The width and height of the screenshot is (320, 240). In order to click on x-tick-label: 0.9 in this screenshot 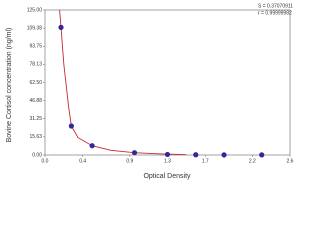, I will do `click(129, 161)`.